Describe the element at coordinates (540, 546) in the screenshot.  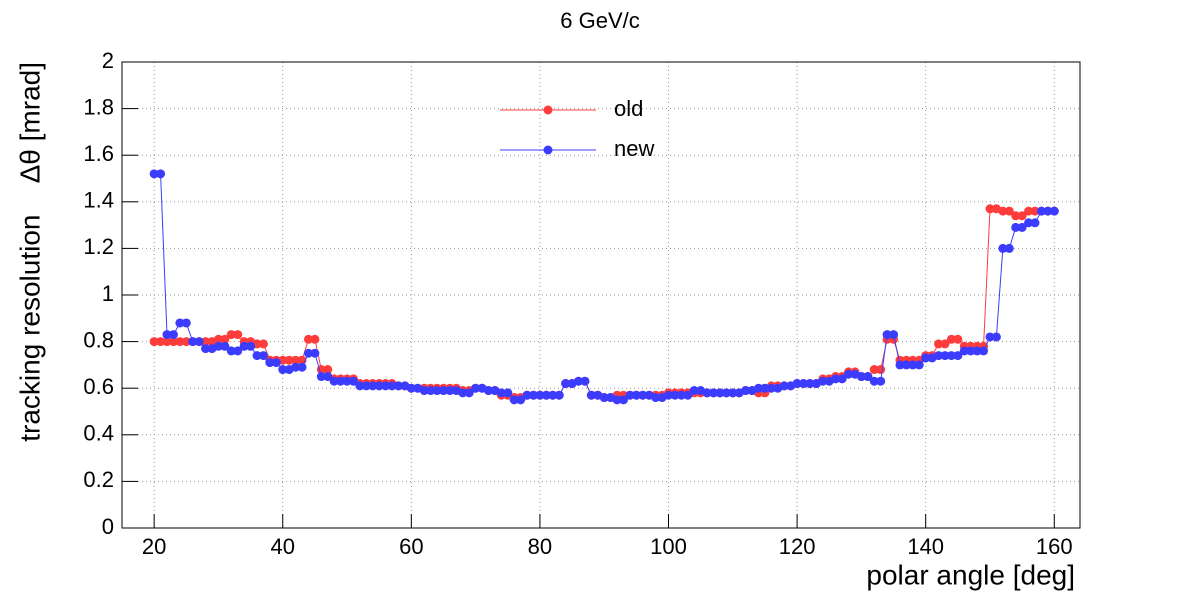
I see `x-tick-label: 80` at that location.